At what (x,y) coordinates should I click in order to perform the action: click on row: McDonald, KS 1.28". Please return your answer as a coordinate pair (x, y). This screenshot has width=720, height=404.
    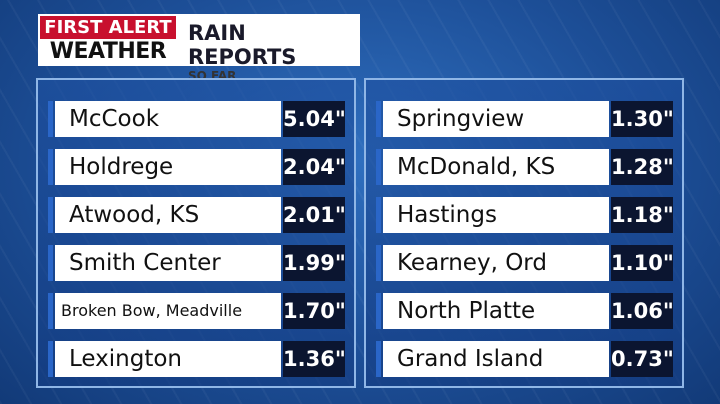
    Looking at the image, I should click on (525, 167).